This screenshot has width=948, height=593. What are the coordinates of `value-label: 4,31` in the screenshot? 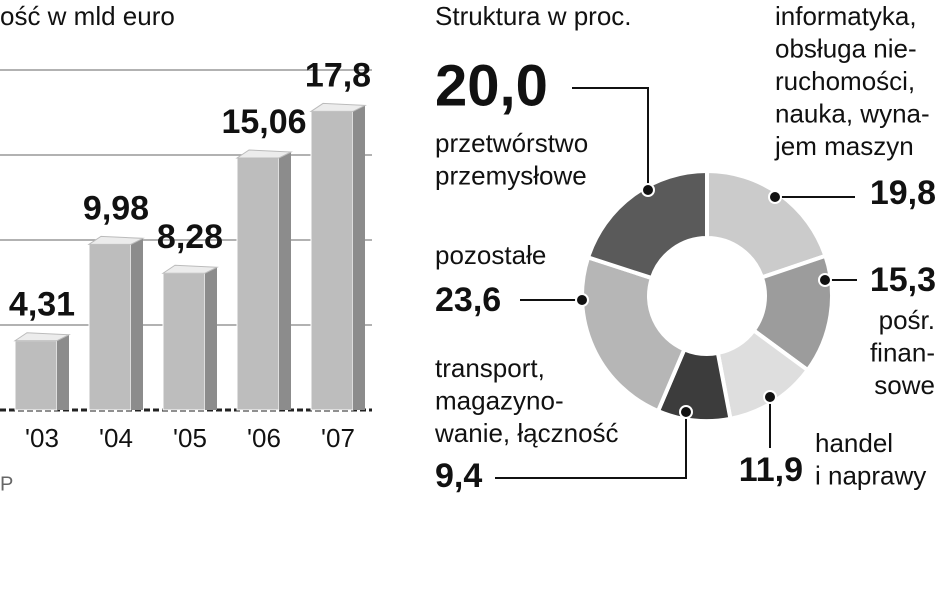 It's located at (42, 305).